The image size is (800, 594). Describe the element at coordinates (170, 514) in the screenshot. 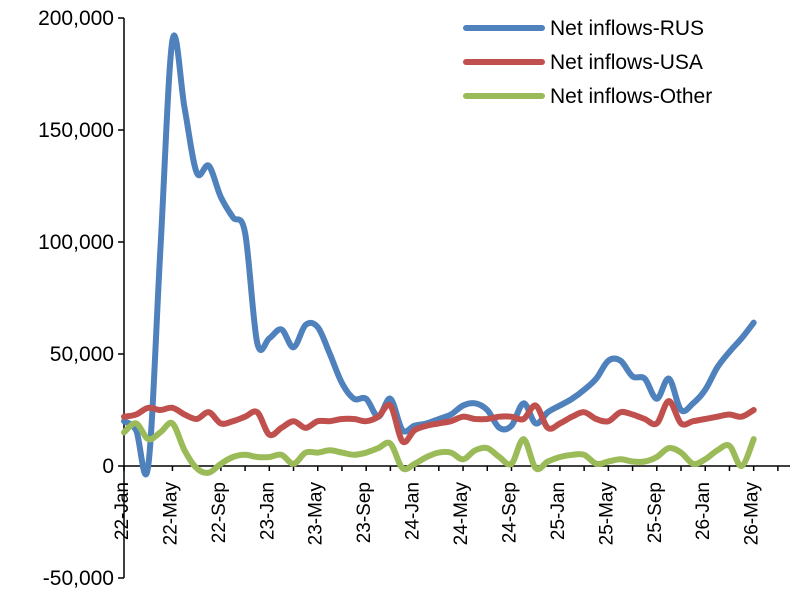

I see `x-tick-label: 22-May` at that location.